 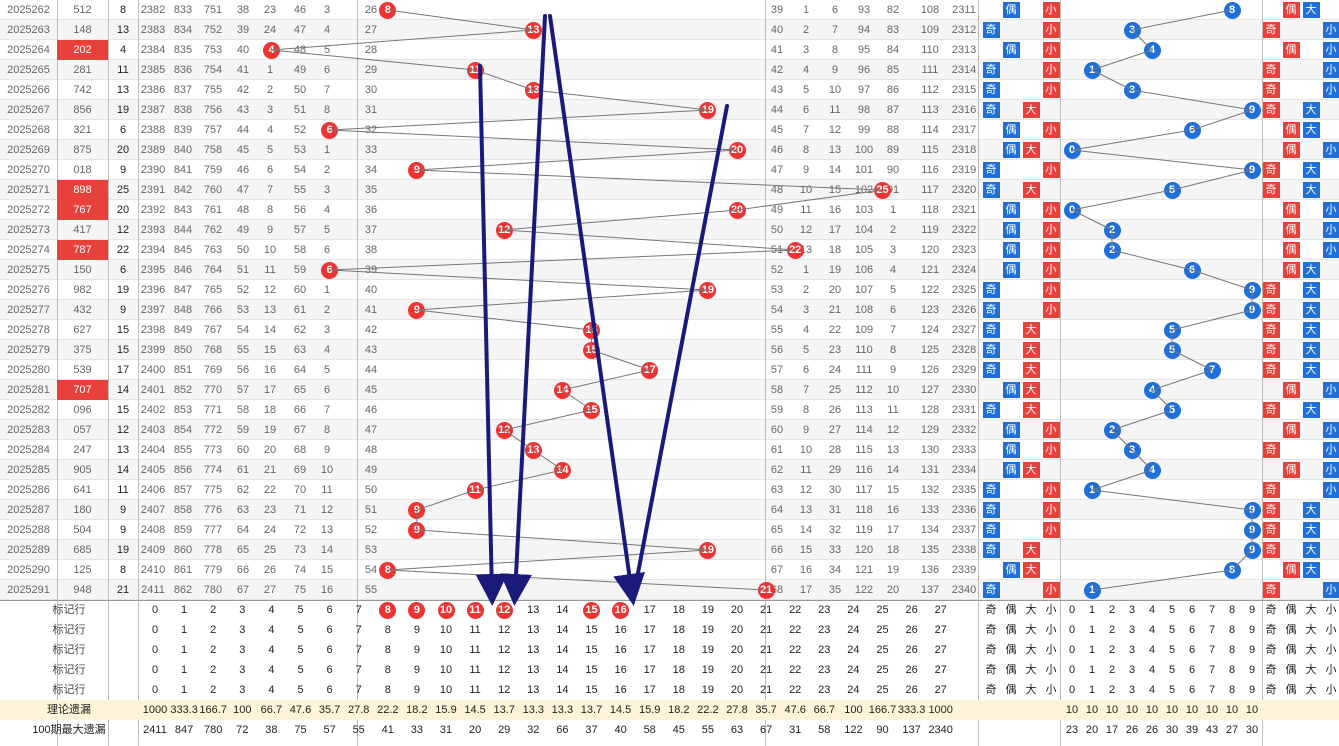 I want to click on span-cell: 15, so click(x=123, y=350).